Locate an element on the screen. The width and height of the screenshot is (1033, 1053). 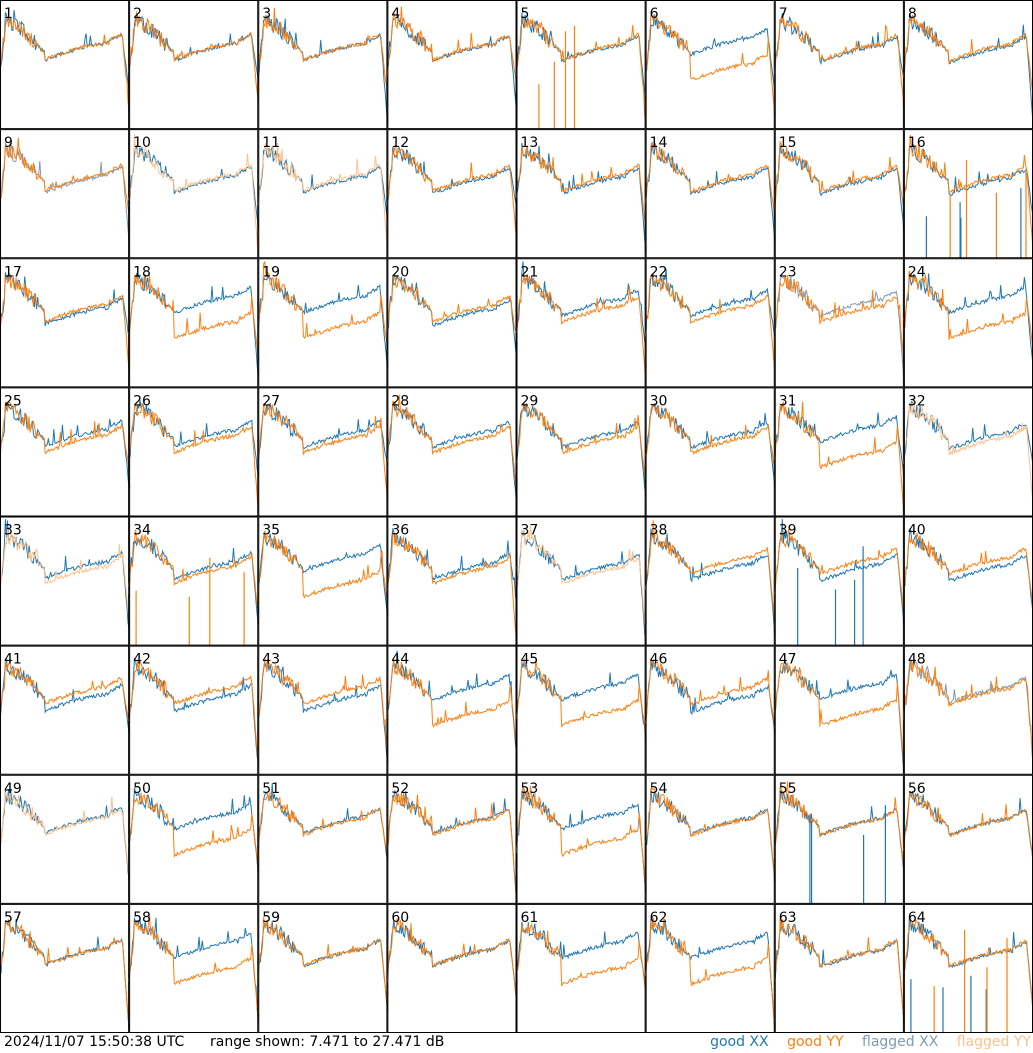
legend-flagged-xx: flagged XX is located at coordinates (900, 1042).